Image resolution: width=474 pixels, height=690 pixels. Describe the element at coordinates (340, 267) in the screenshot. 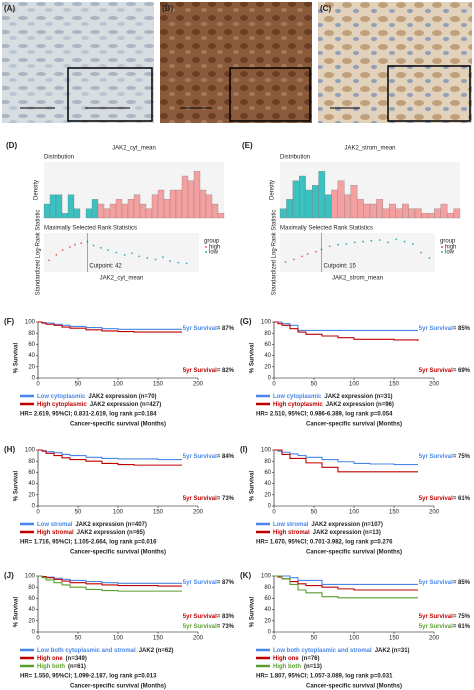

I see `cutpoint-label: Cutpoint: 15` at that location.